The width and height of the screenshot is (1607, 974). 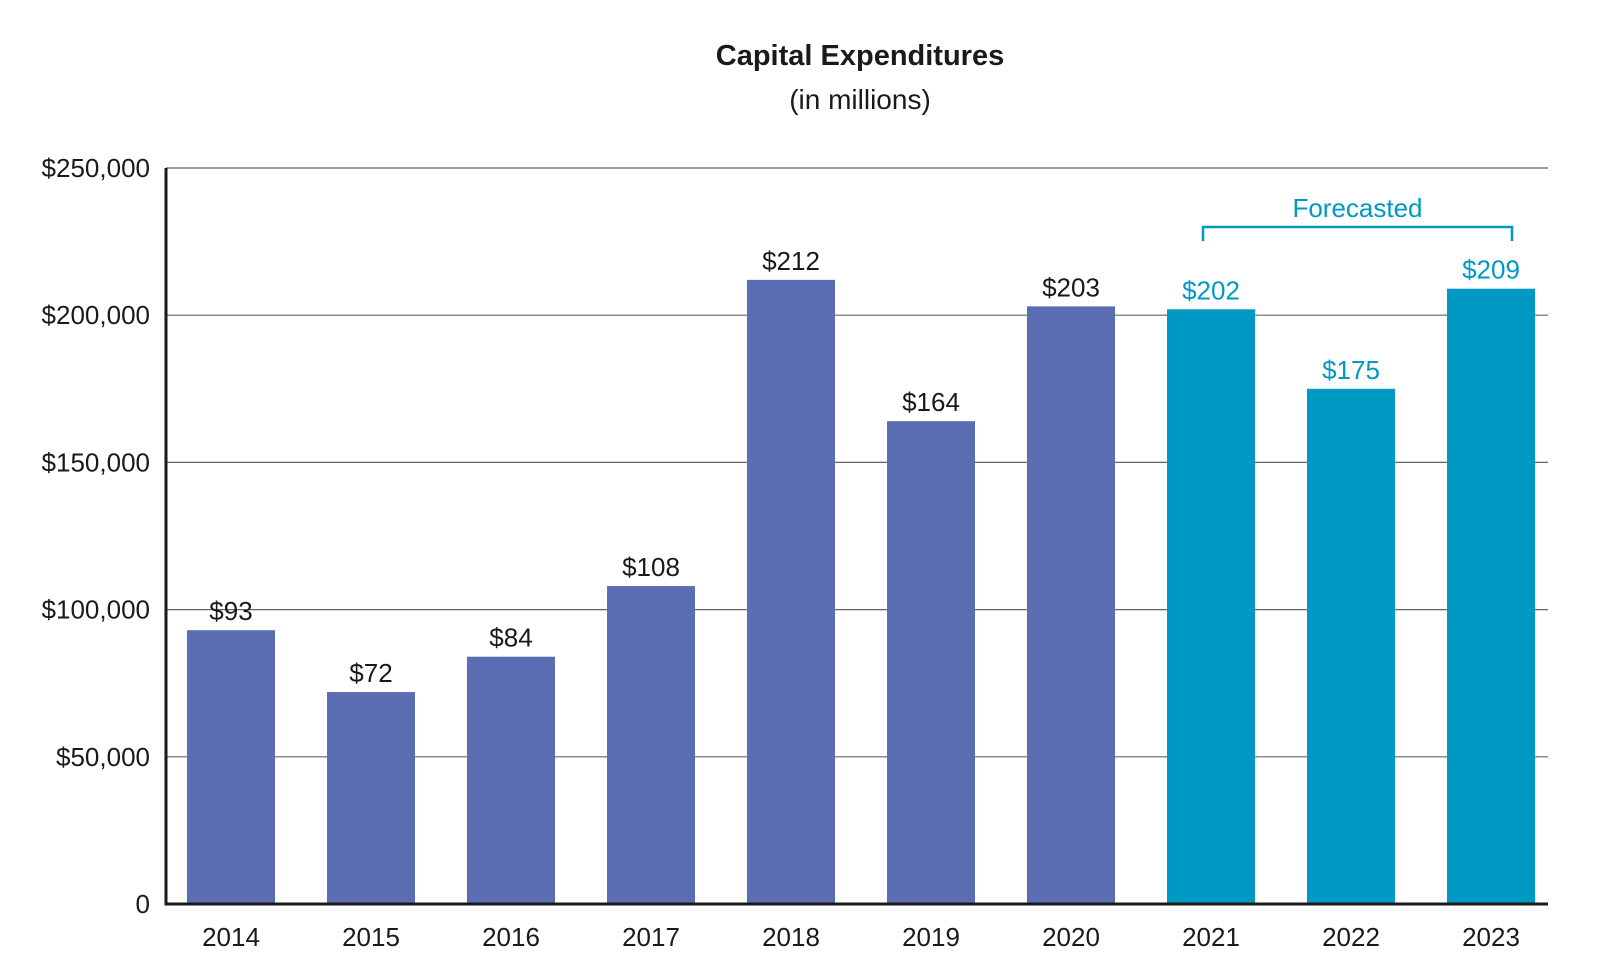 I want to click on data-label: $108, so click(x=651, y=567).